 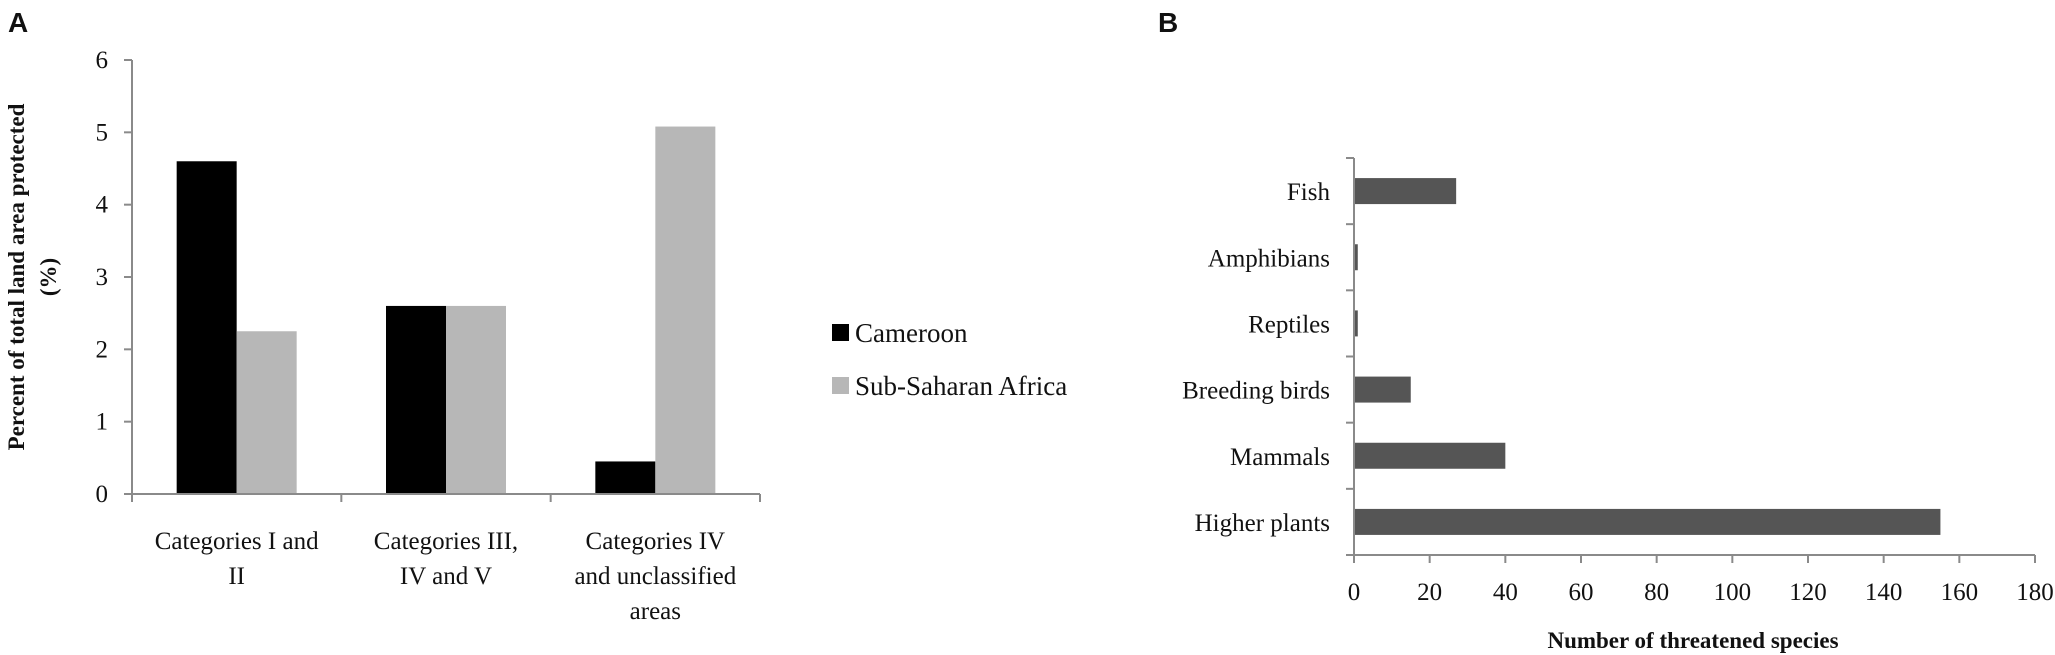 What do you see at coordinates (1701, 580) in the screenshot?
I see `x-ticks-b: 0 20 40 60 80 100 120 140 160 180` at bounding box center [1701, 580].